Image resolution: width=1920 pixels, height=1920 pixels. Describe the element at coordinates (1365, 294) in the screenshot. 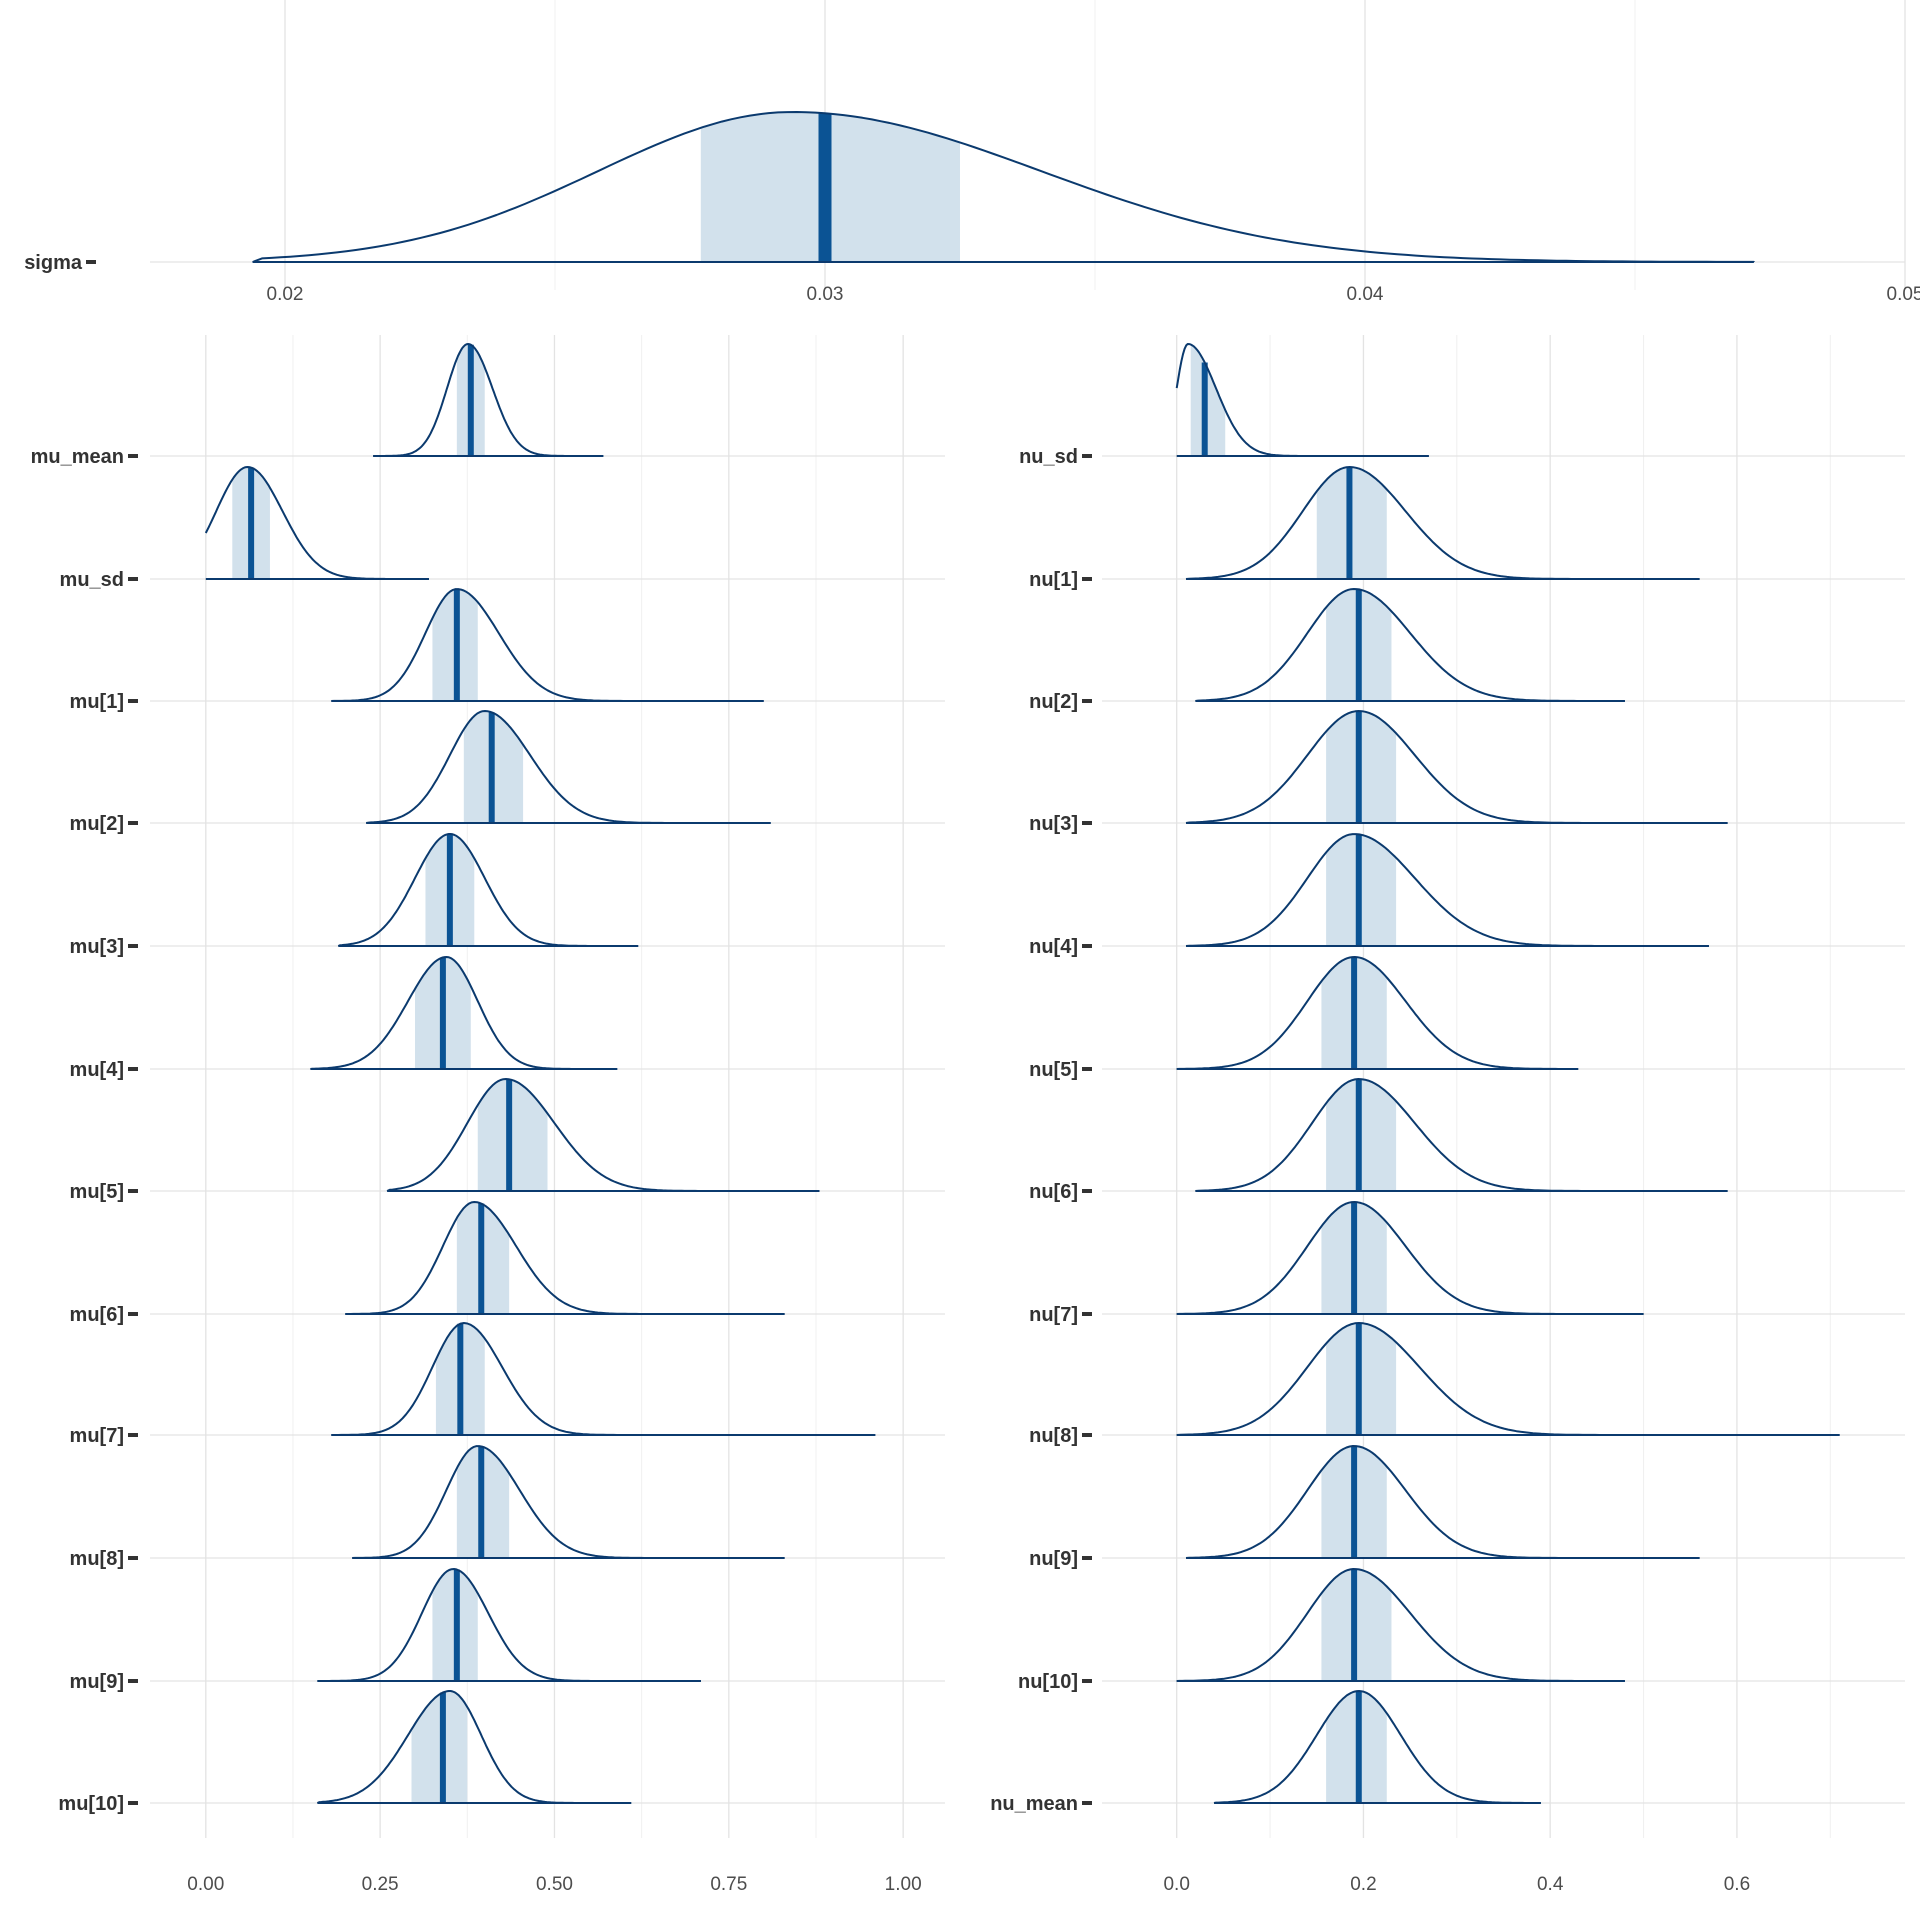

I see `x-tick-label: 0.04` at that location.